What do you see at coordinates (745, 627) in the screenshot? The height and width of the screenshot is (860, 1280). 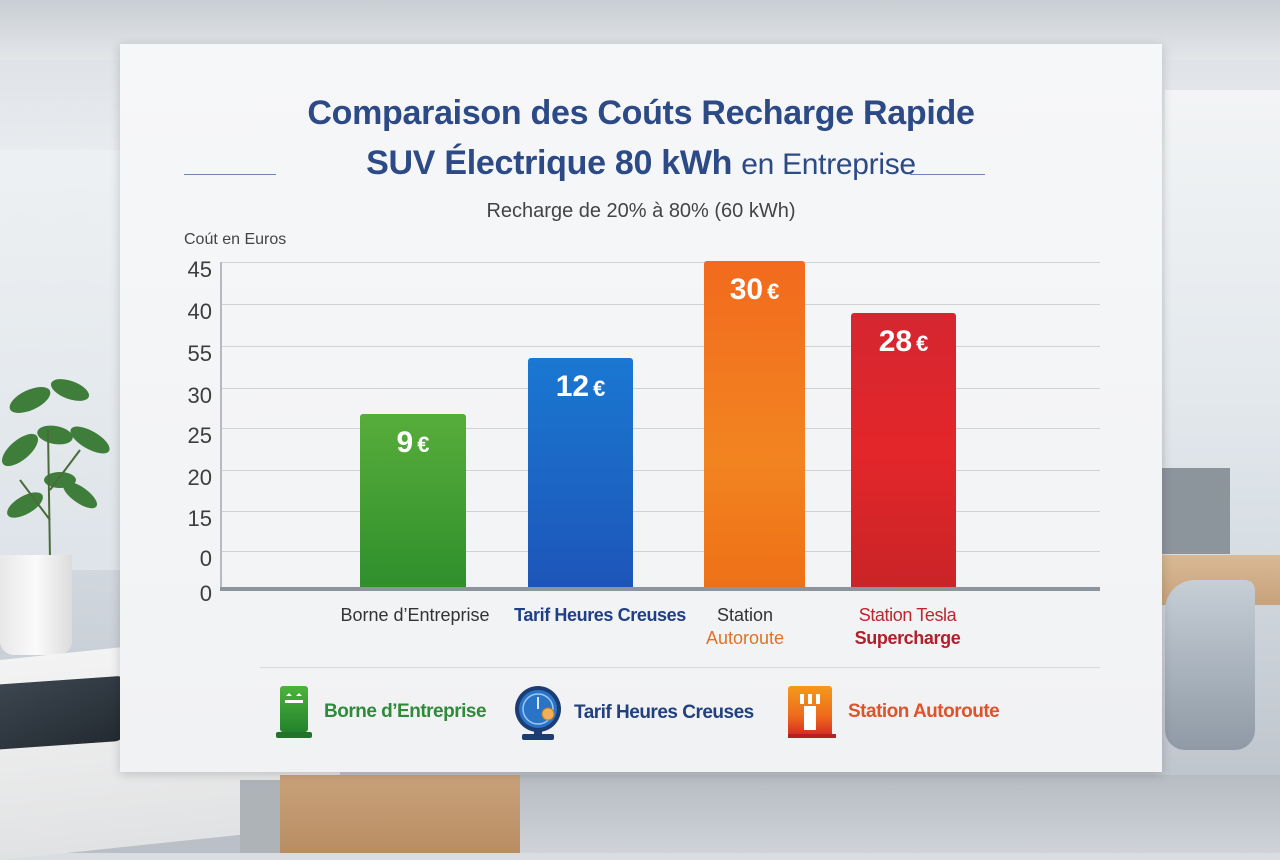 I see `category-label-station-autoroute: Station Autoroute` at bounding box center [745, 627].